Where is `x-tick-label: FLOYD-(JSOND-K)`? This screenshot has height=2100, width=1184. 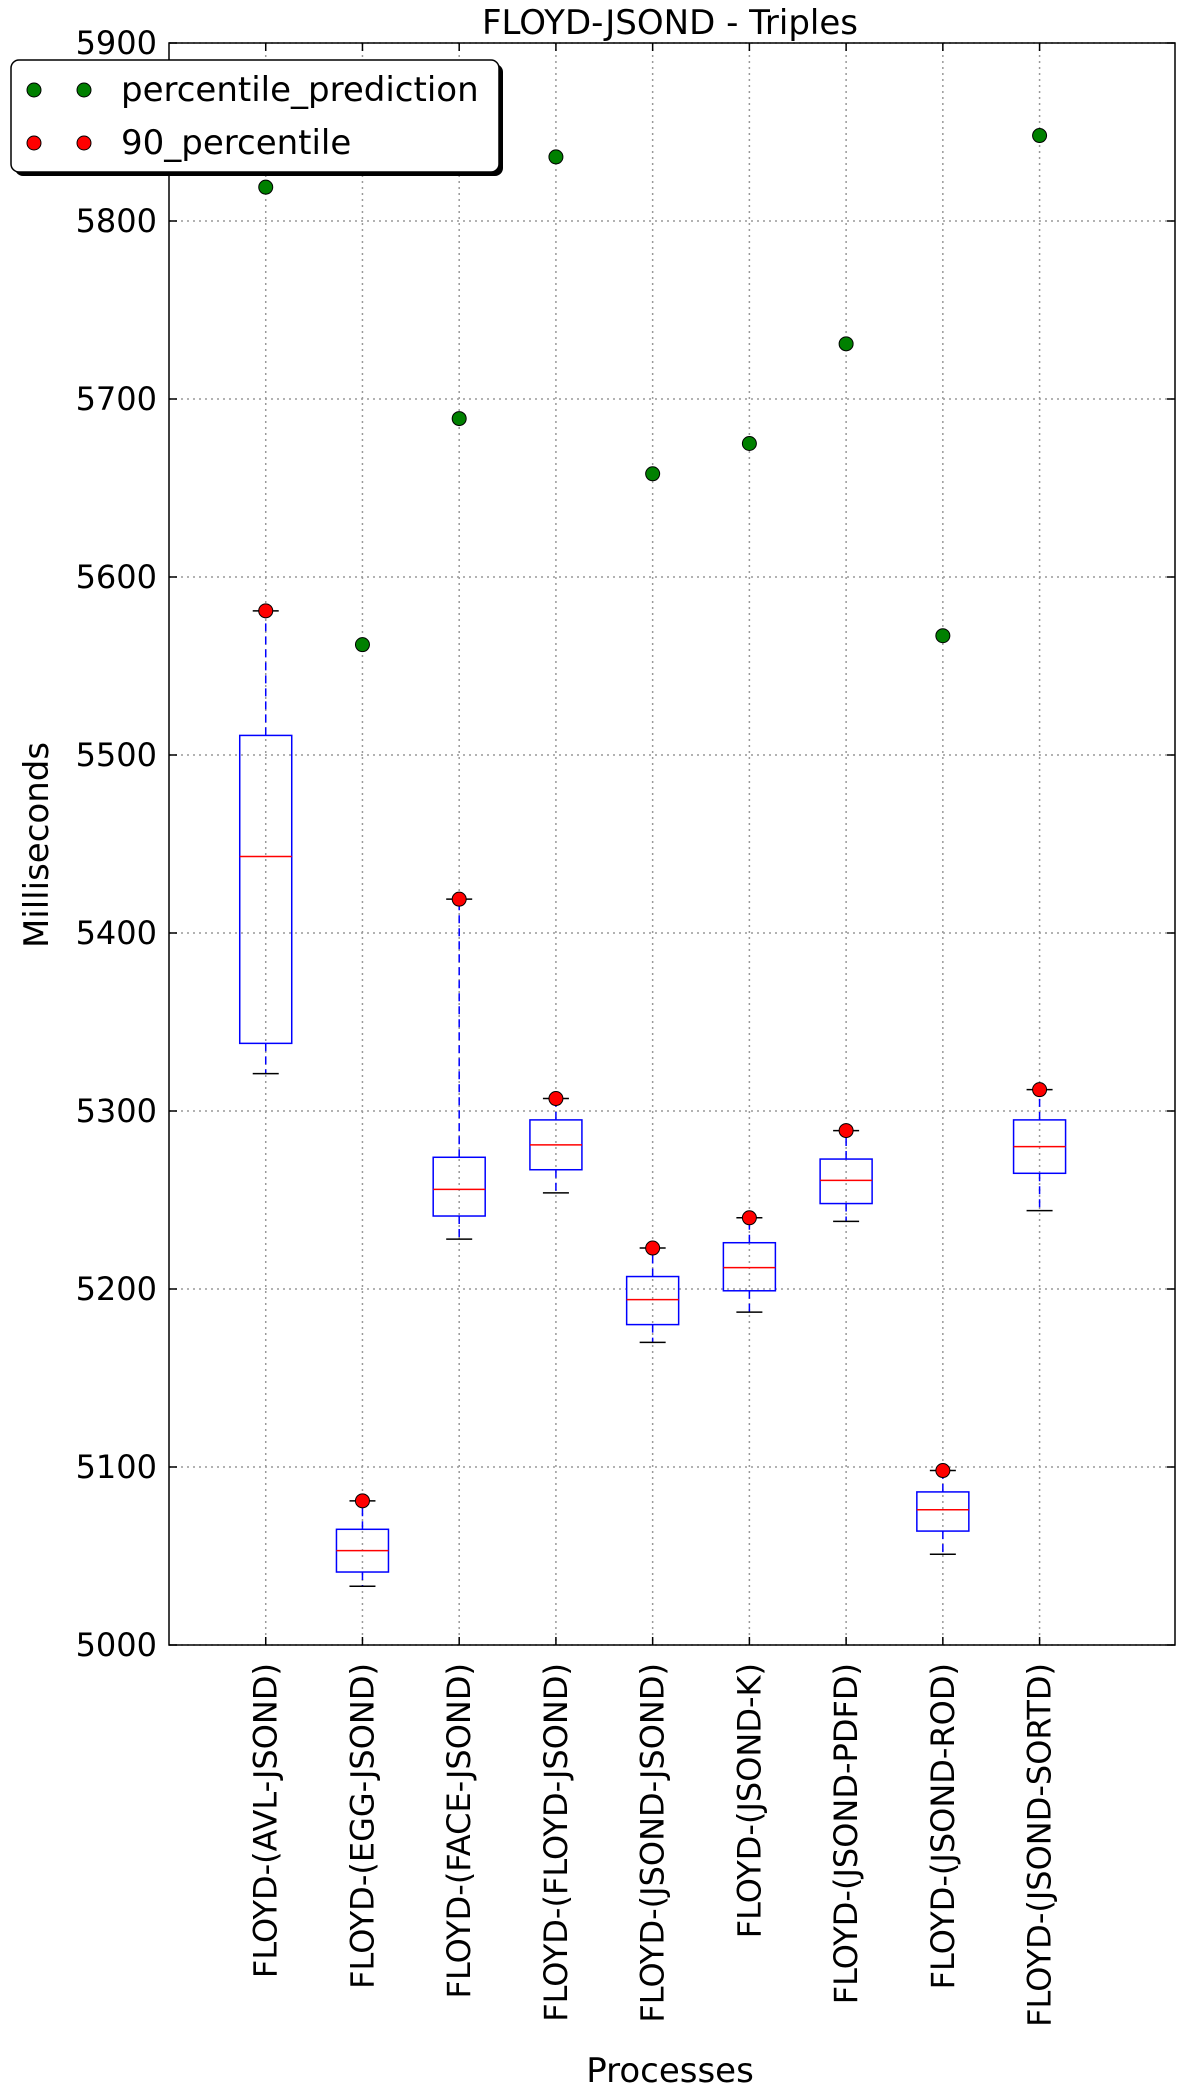 x-tick-label: FLOYD-(JSOND-K) is located at coordinates (749, 1800).